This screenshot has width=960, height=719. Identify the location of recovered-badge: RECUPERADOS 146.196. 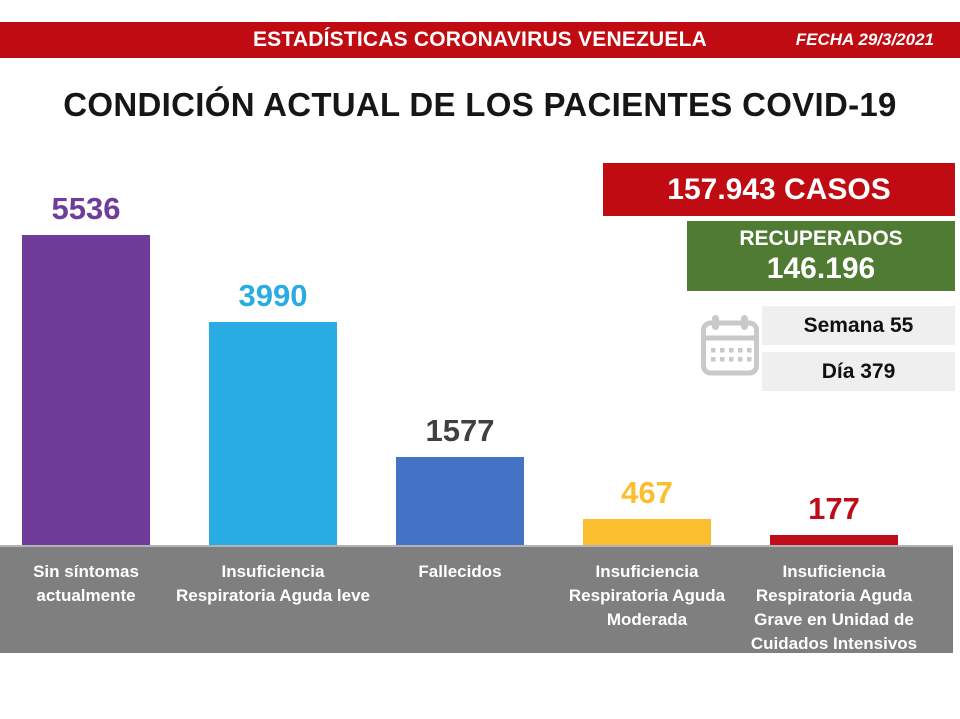
(821, 256).